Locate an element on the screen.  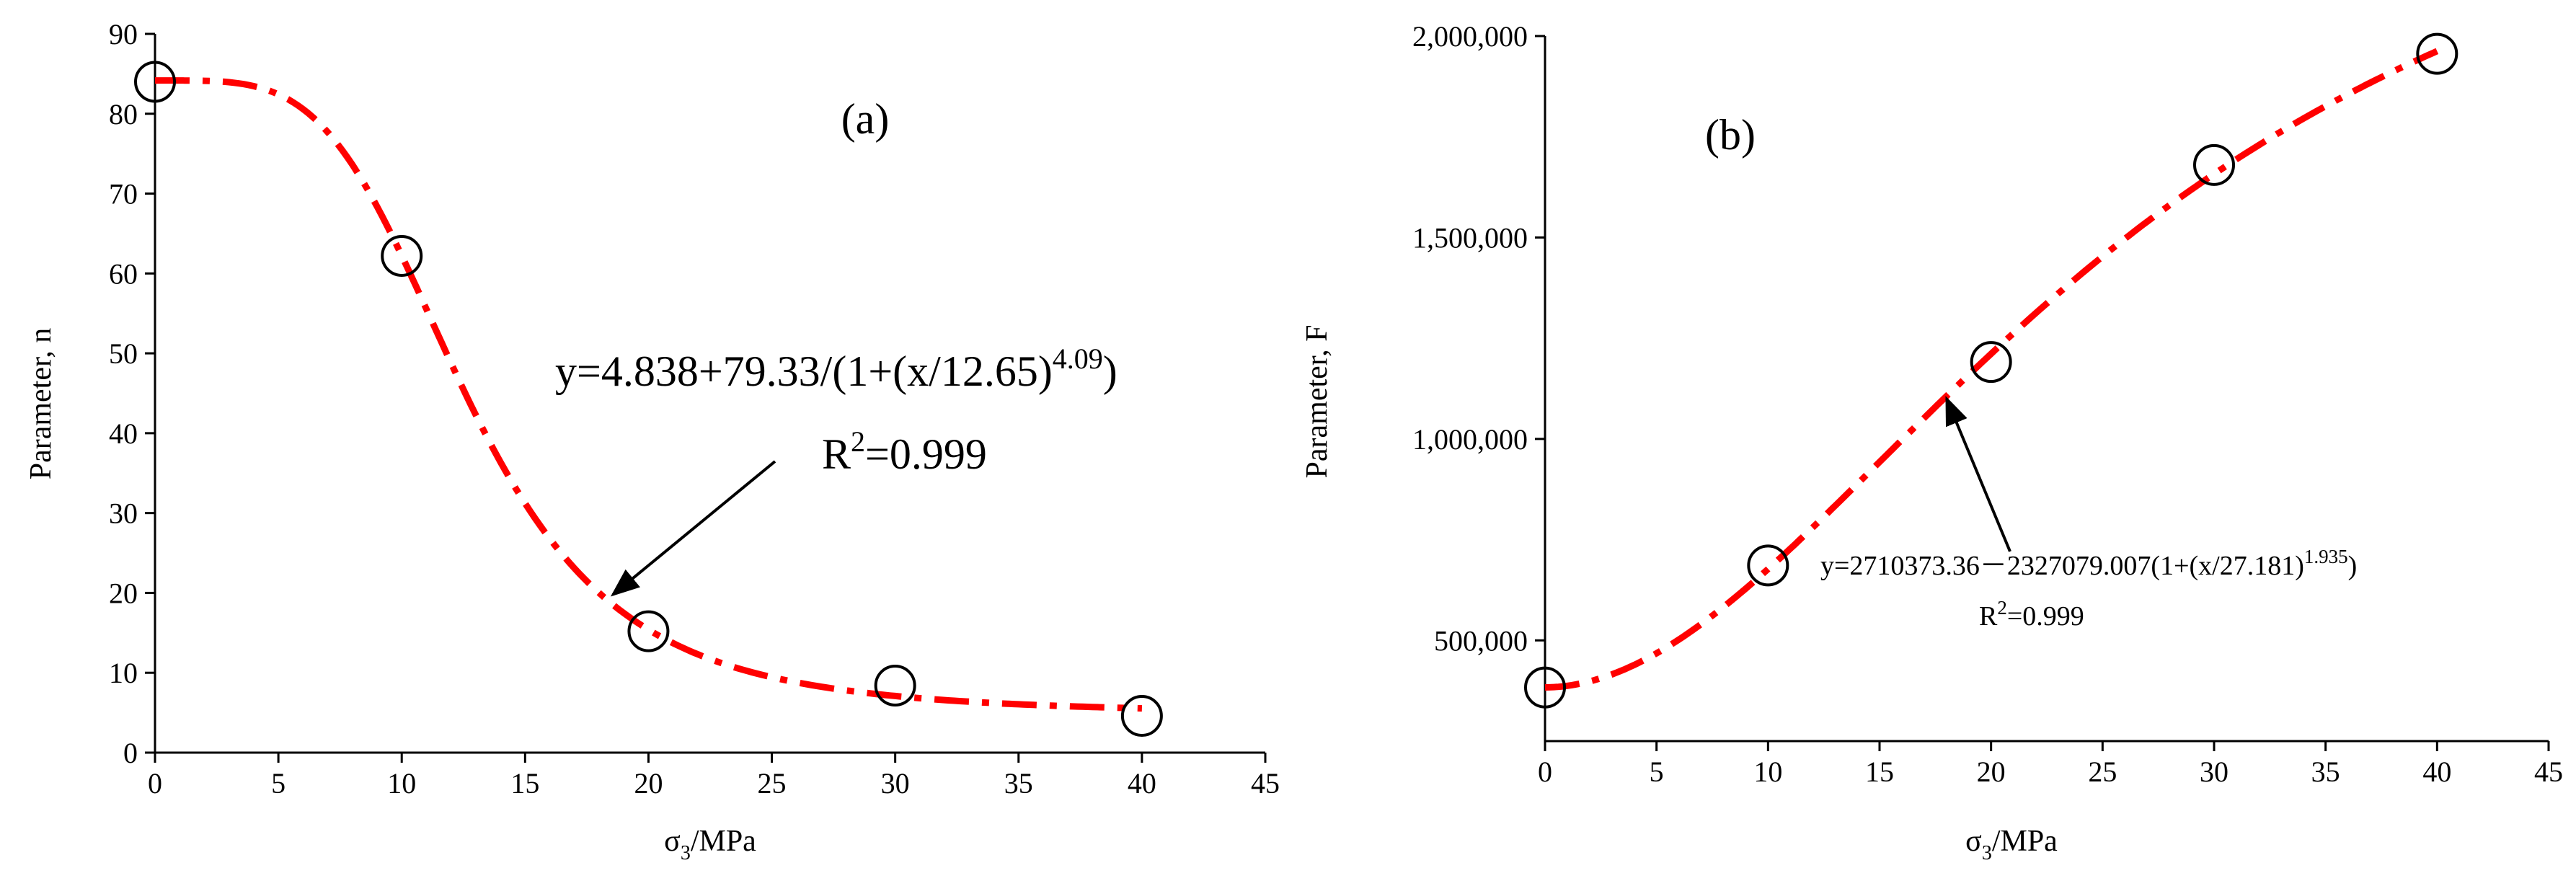
r2-label-b: R2=0.999 is located at coordinates (2031, 614).